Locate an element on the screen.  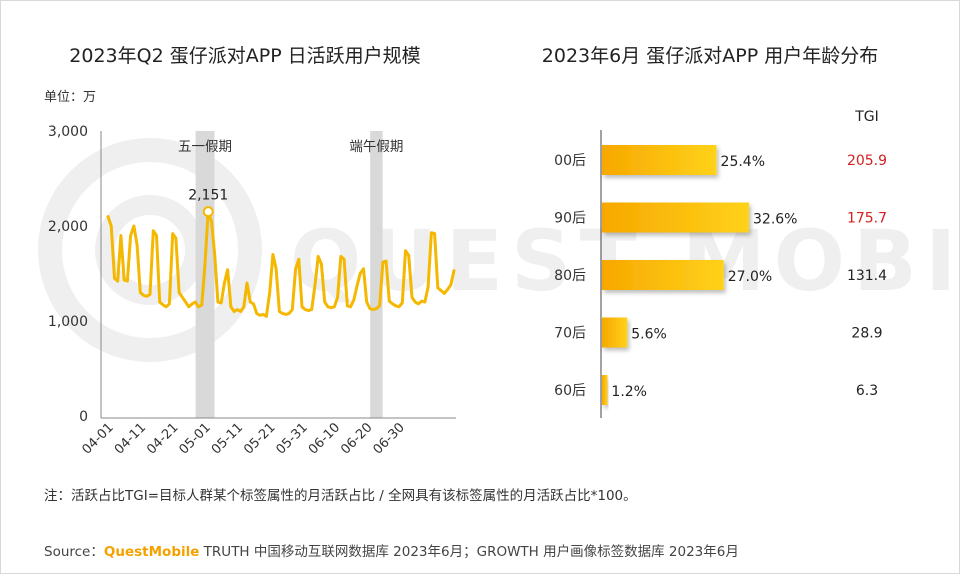
category-label: 00后 is located at coordinates (570, 161).